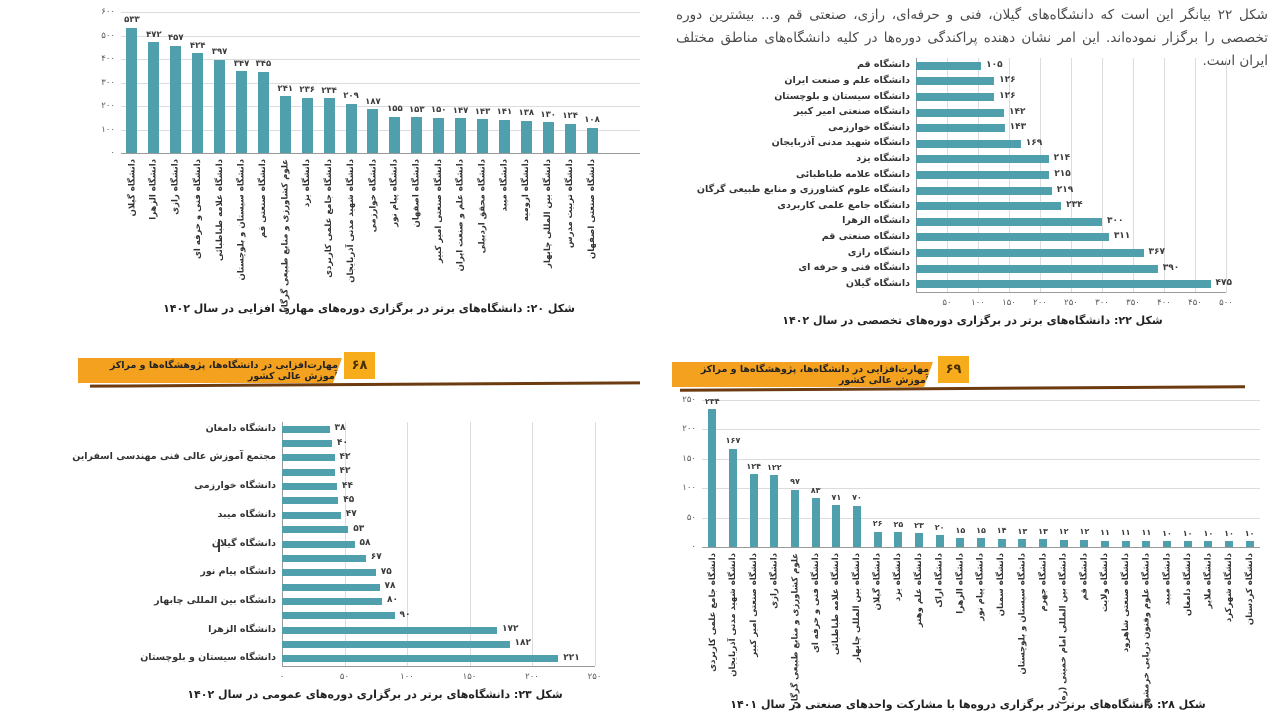  What do you see at coordinates (247, 514) in the screenshot?
I see `category-label: دانشگاه میبد` at bounding box center [247, 514].